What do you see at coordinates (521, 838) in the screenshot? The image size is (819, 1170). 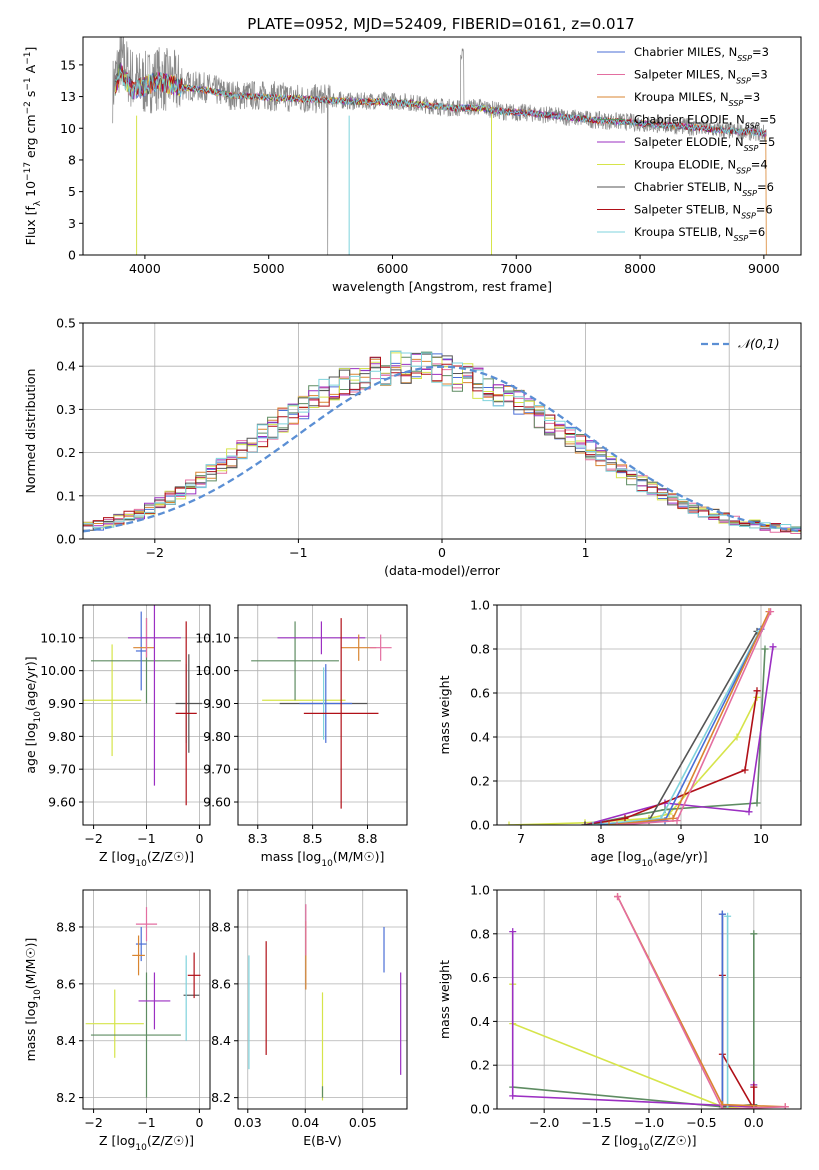 I see `x-tick-label: 7` at bounding box center [521, 838].